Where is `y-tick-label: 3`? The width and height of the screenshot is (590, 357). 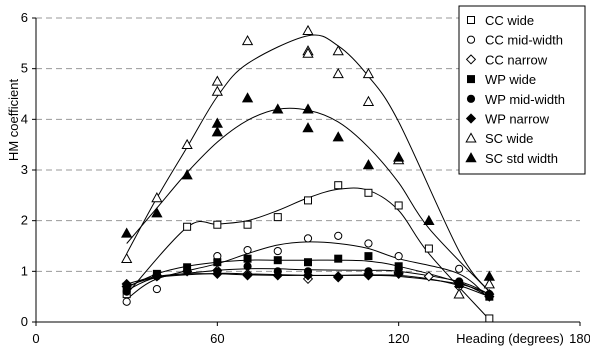
y-tick-label: 3 is located at coordinates (24, 169).